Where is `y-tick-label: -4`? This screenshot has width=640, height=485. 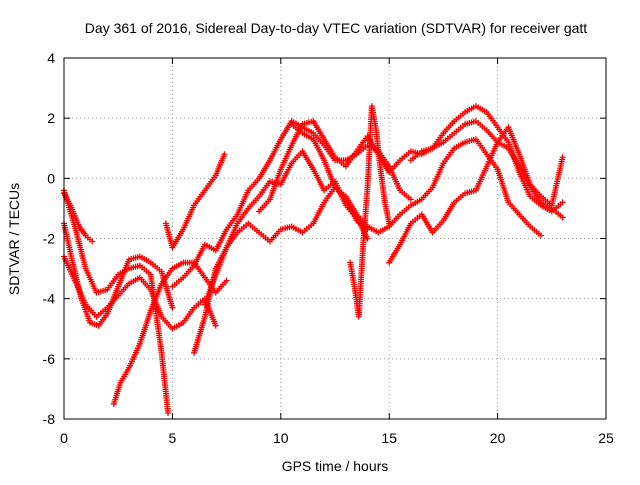 y-tick-label: -4 is located at coordinates (49, 299).